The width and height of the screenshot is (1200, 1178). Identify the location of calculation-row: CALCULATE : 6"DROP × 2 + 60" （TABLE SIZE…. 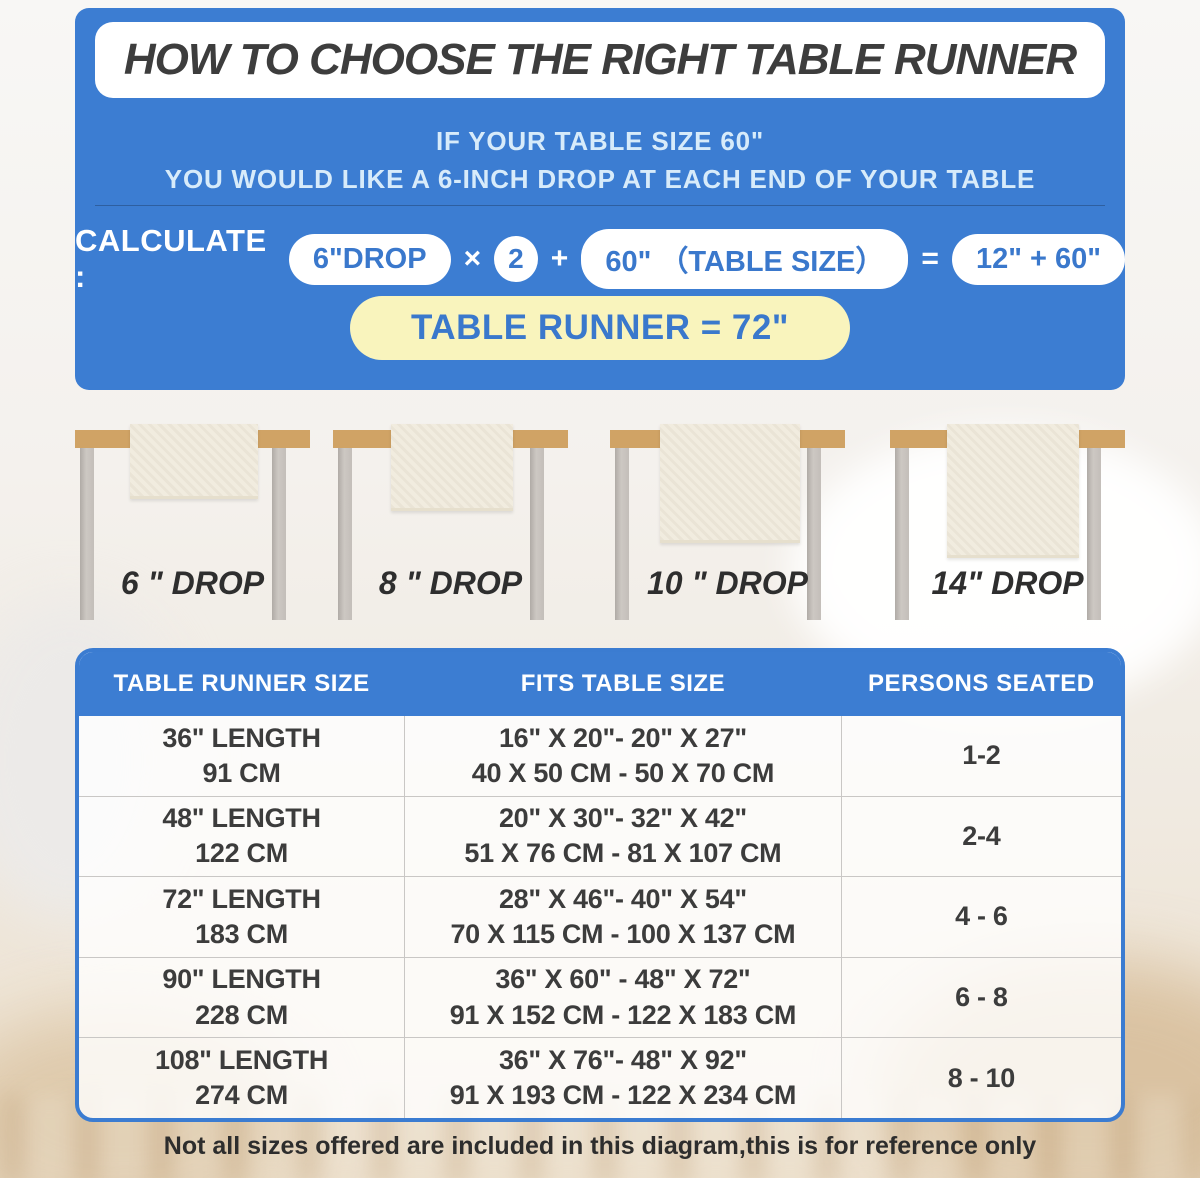
(600, 259).